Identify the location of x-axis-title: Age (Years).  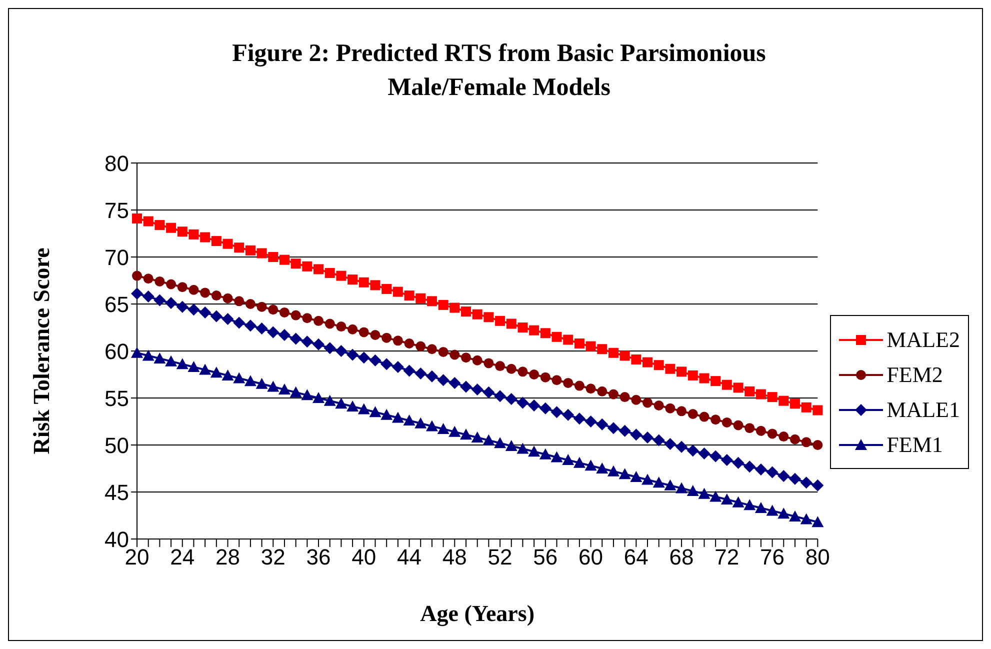
(477, 614).